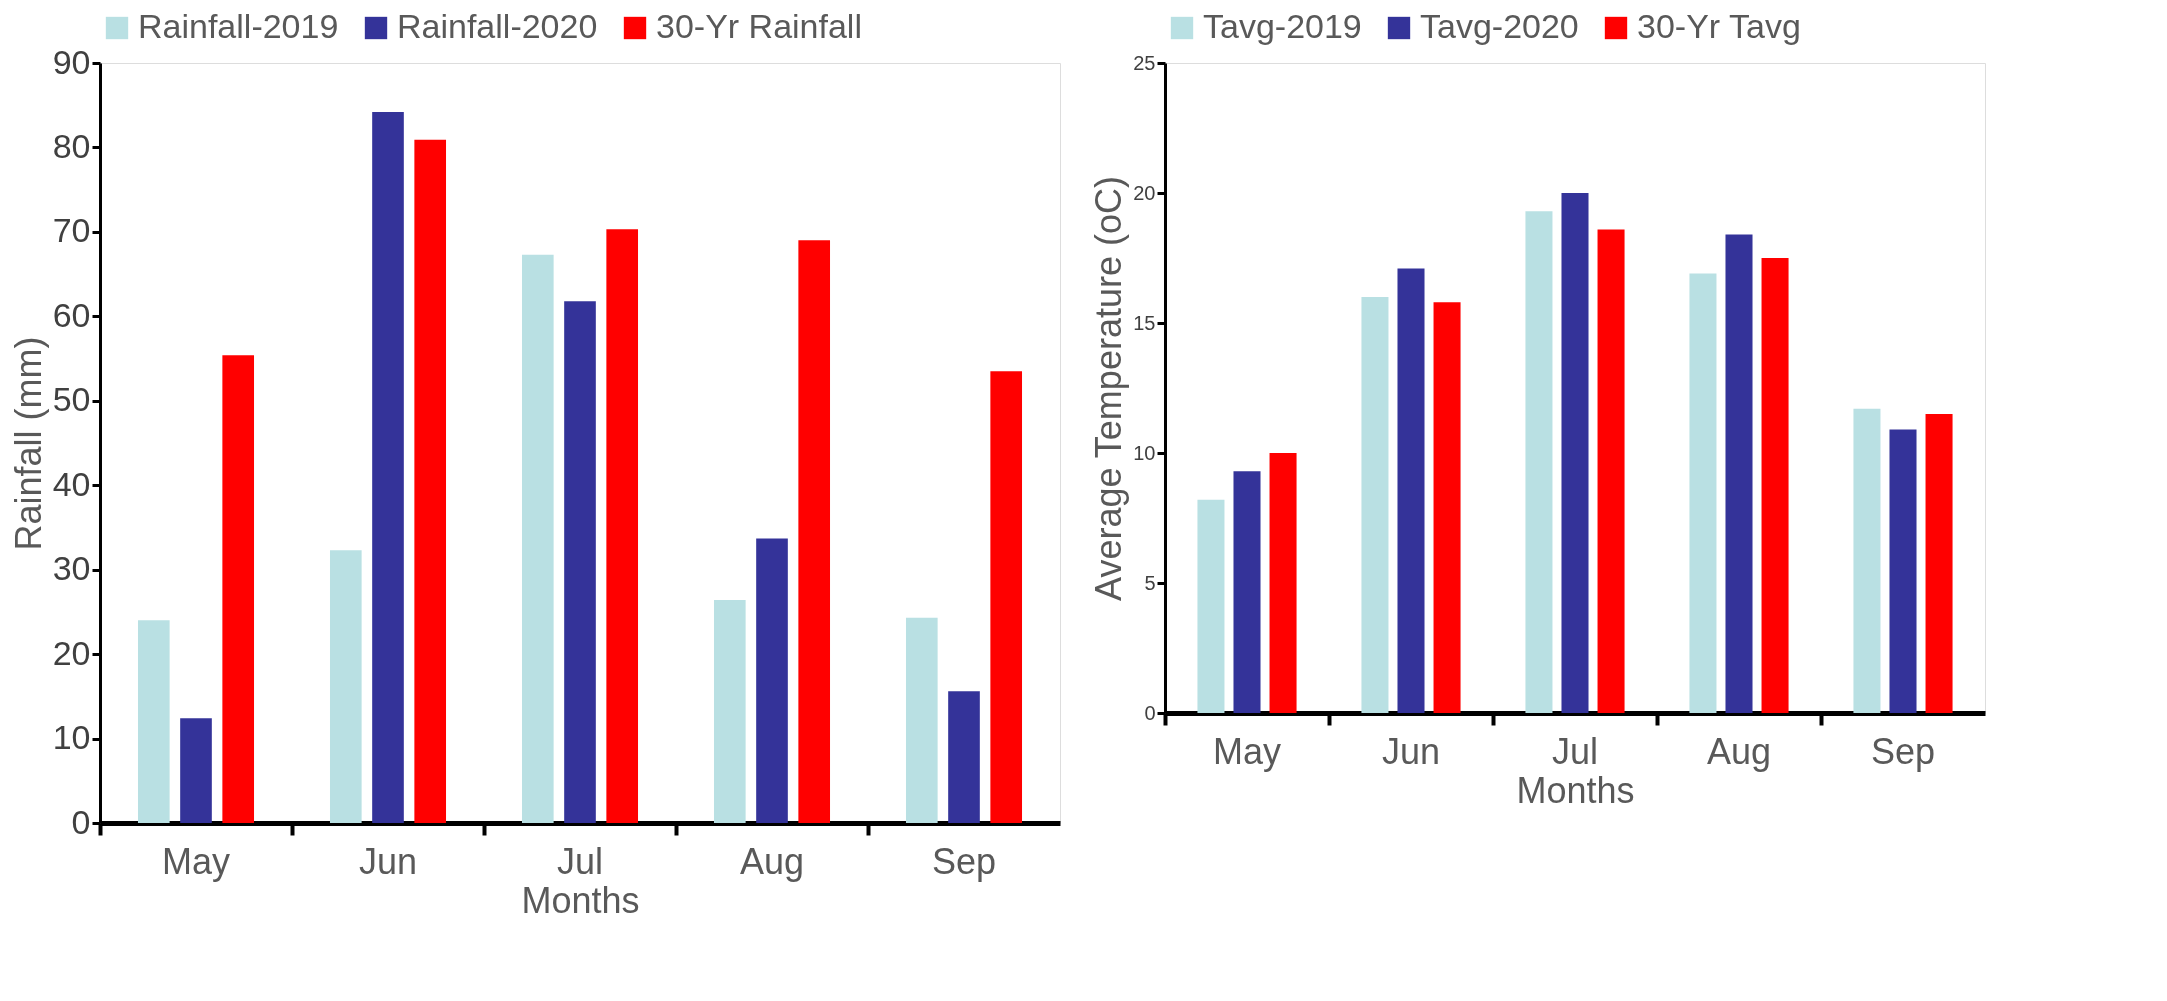 The image size is (2167, 1001). What do you see at coordinates (1499, 26) in the screenshot?
I see `legend-label: Tavg-2020` at bounding box center [1499, 26].